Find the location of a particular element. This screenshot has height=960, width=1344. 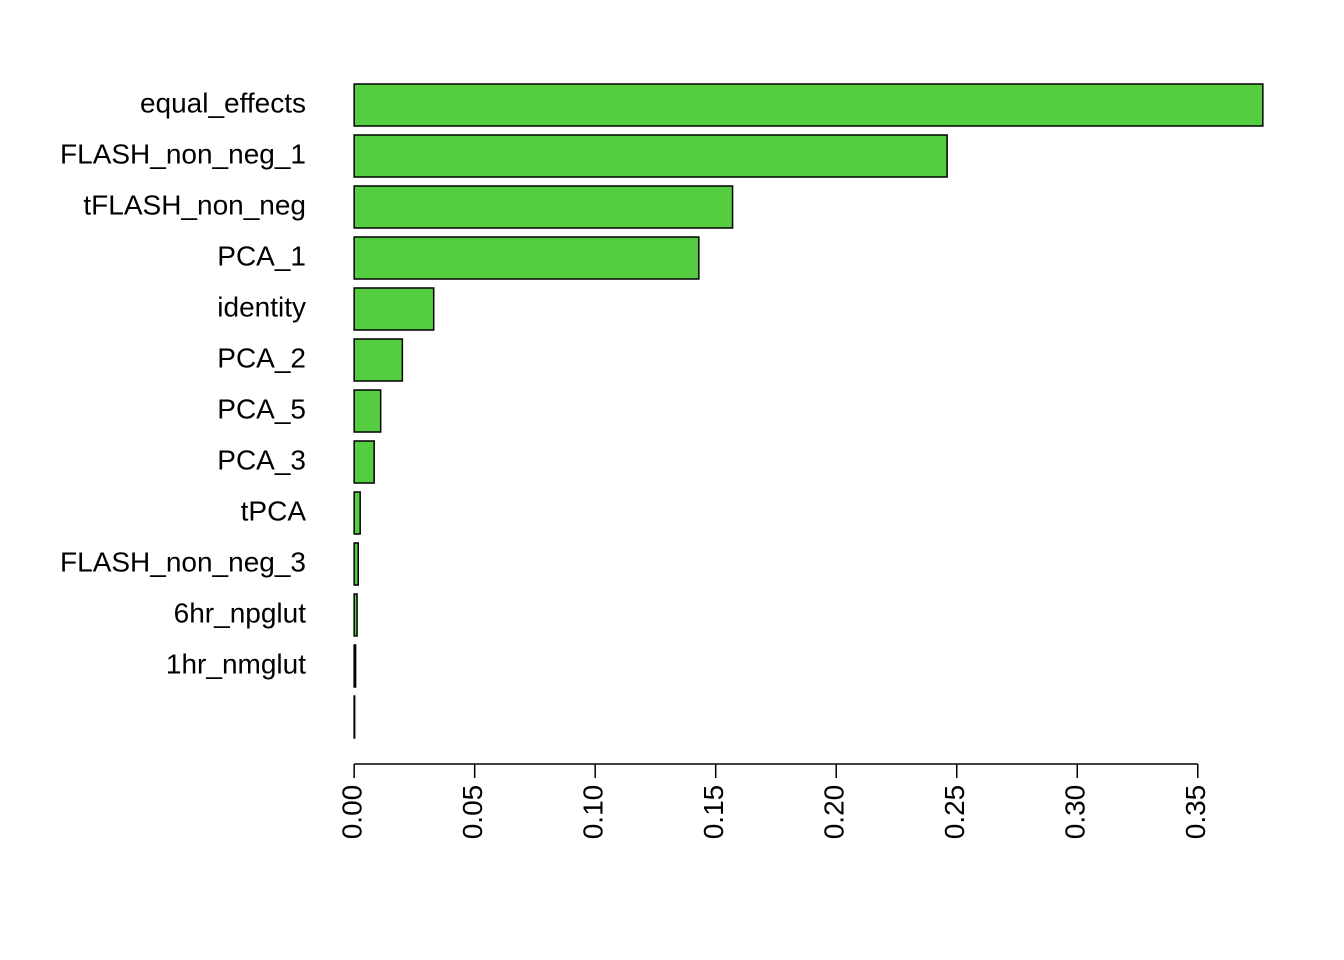

y-tick-label: tFLASH_non_neg is located at coordinates (194, 204).